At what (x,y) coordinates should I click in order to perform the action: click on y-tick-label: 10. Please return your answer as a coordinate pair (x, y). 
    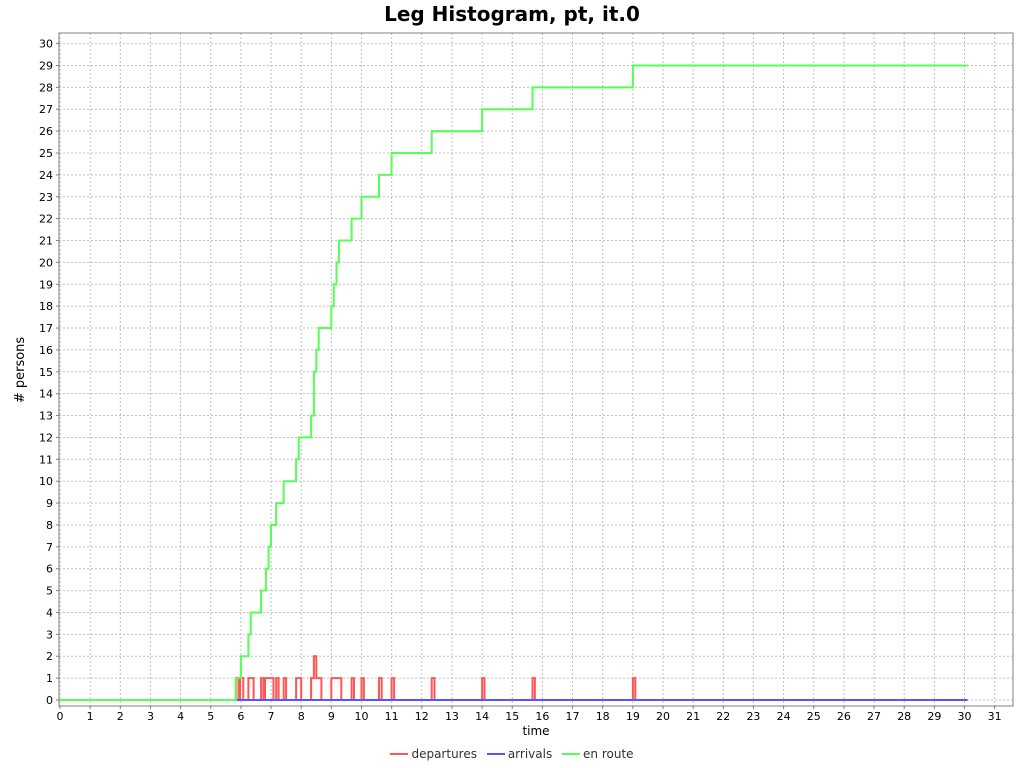
    Looking at the image, I should click on (46, 481).